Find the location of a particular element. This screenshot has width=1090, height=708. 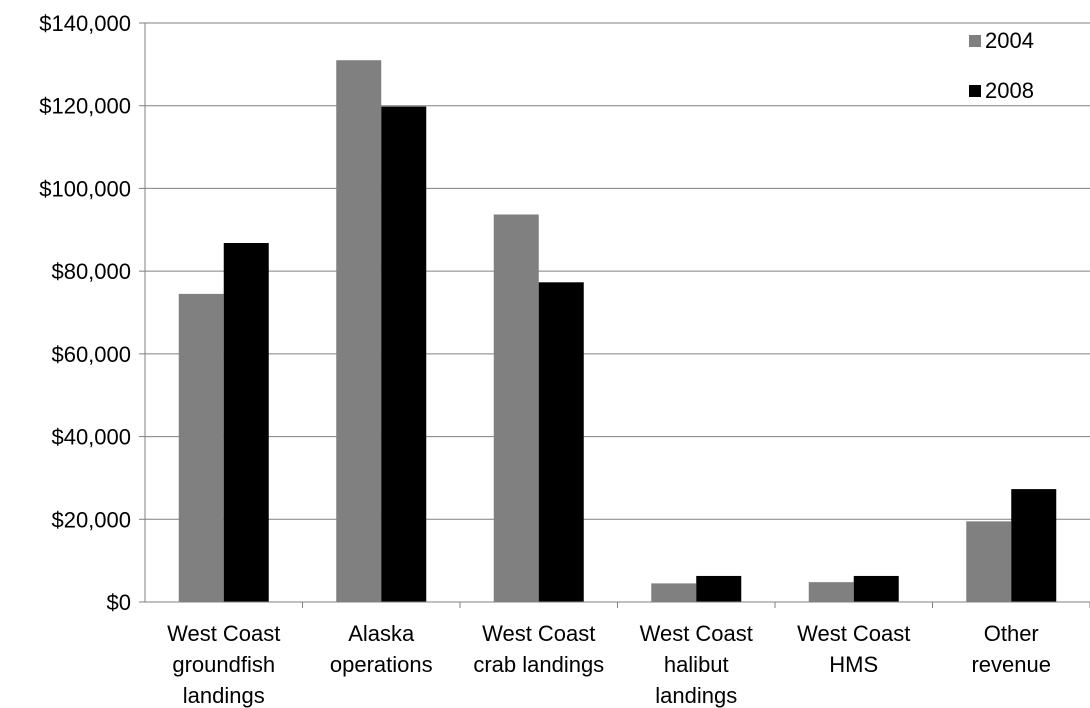

legend-swatch-2004 is located at coordinates (975, 41).